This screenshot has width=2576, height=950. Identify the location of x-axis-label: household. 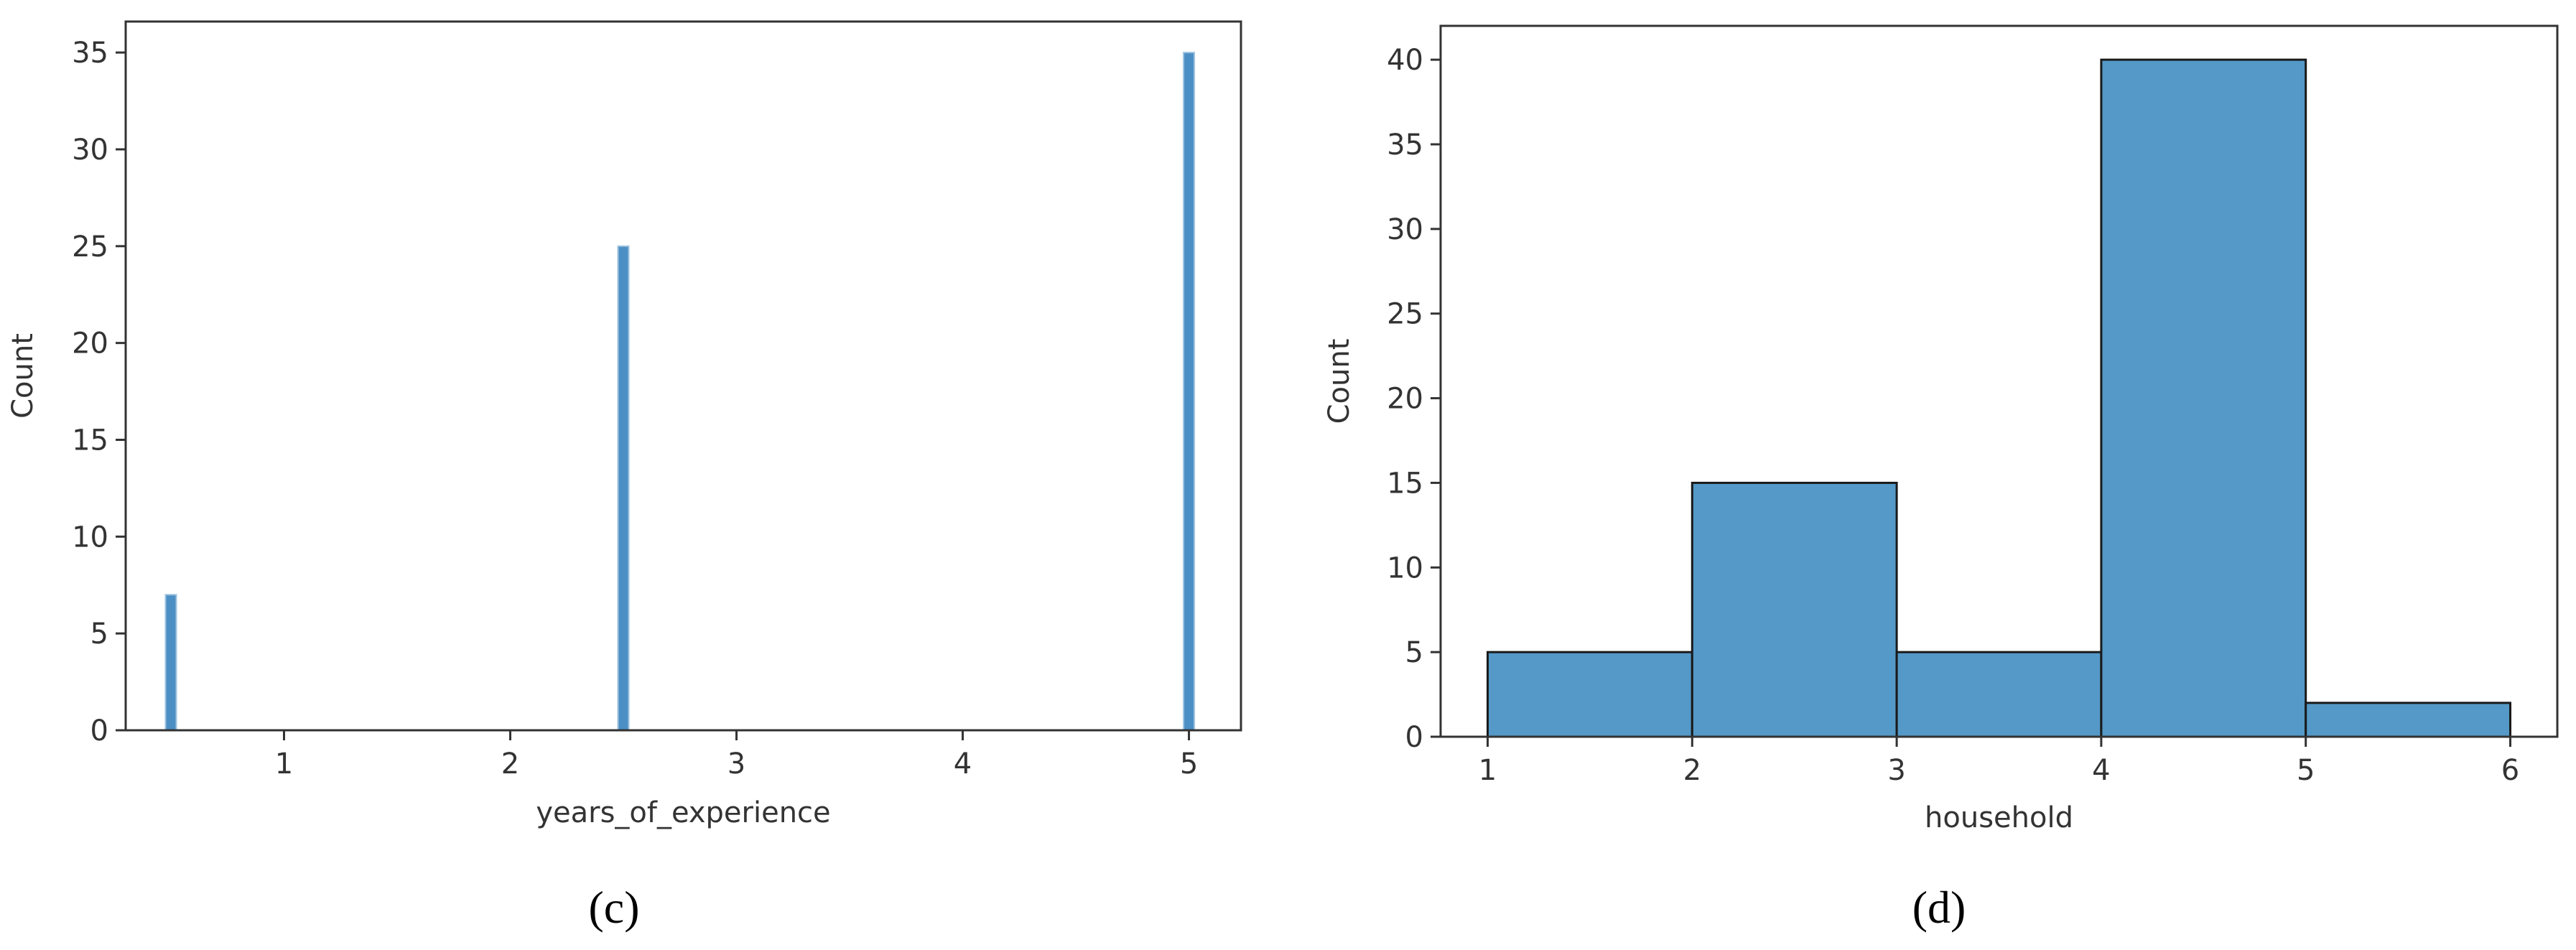
(1999, 818).